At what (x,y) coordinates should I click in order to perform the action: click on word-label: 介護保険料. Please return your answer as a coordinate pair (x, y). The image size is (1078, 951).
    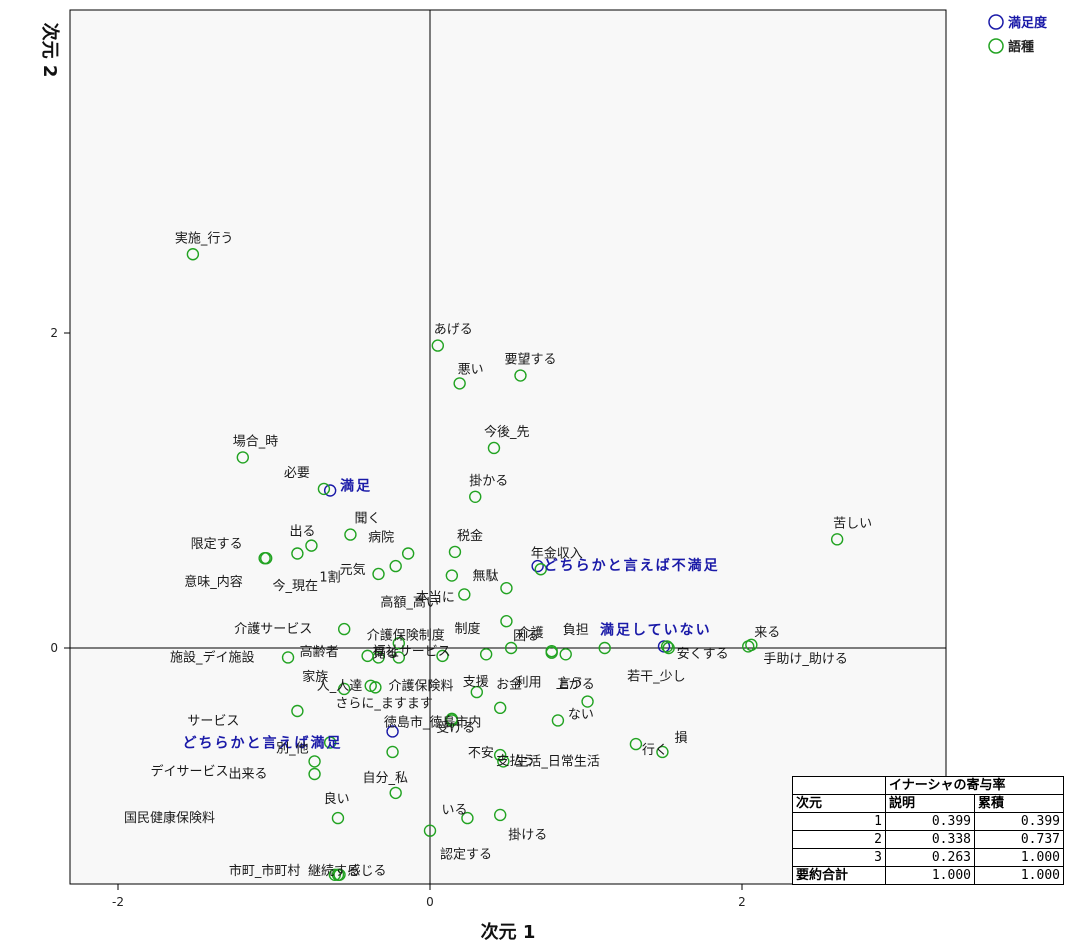
    Looking at the image, I should click on (420, 686).